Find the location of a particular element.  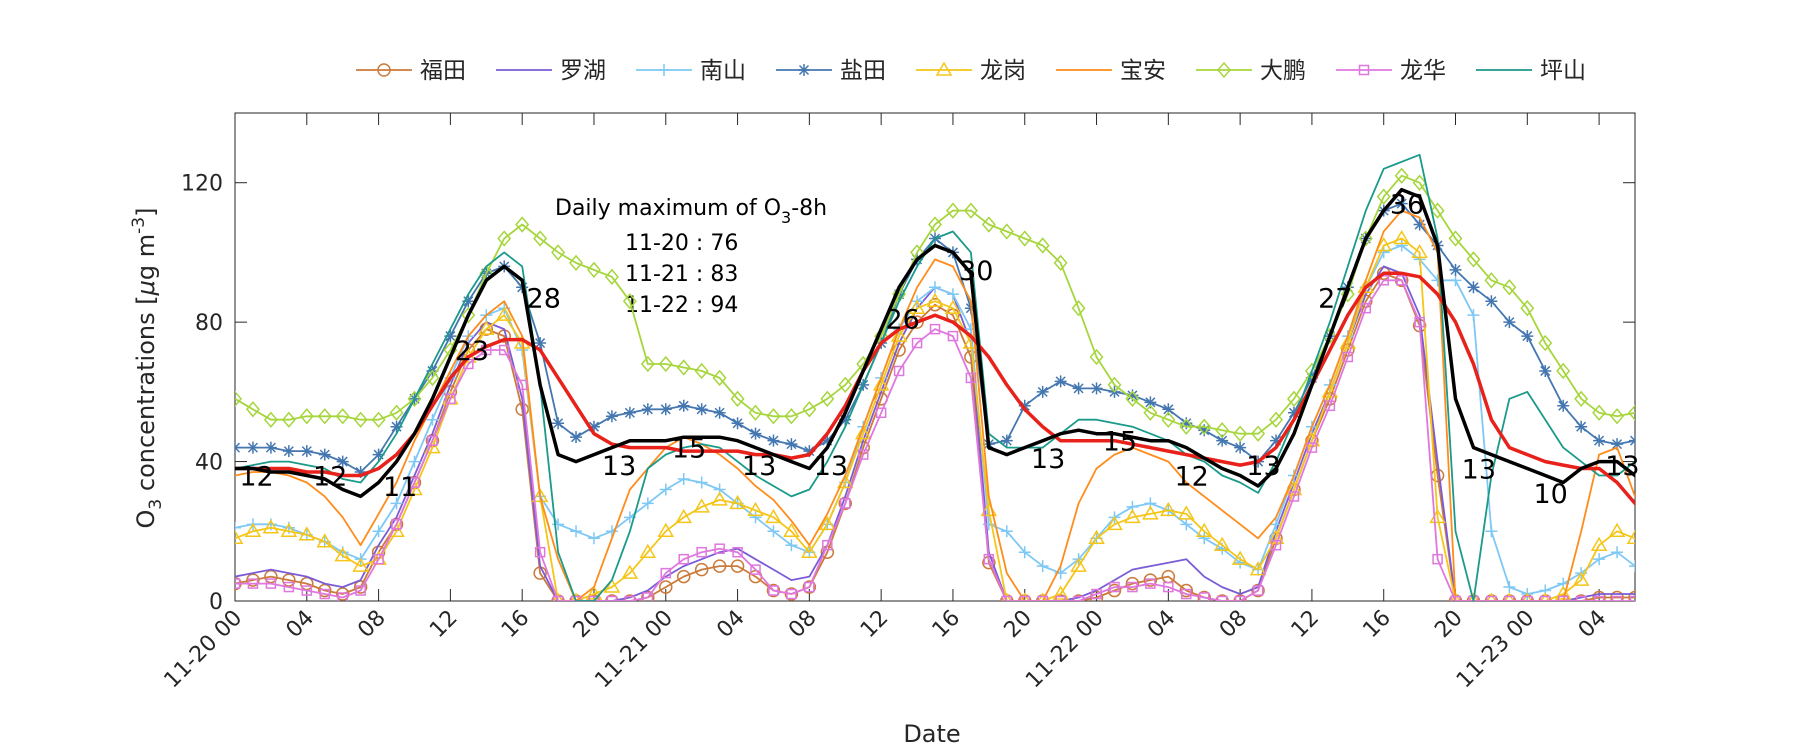

legend-marker is located at coordinates (384, 70).